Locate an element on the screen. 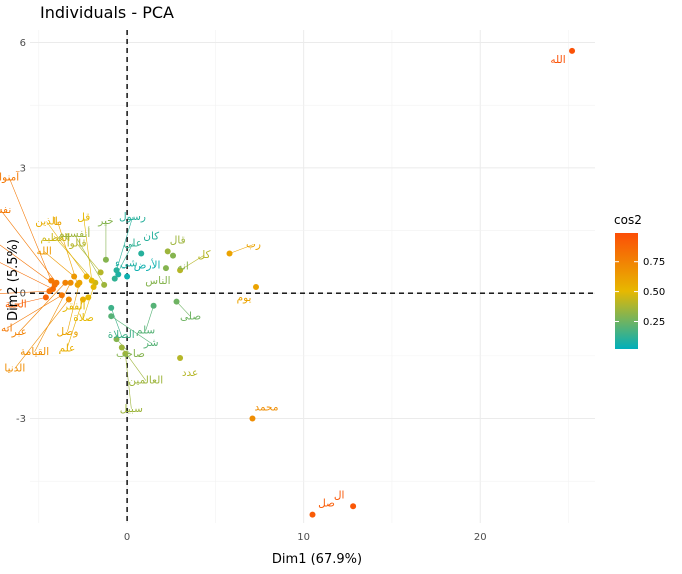 Image resolution: width=682 pixels, height=574 pixels. point-label: يوم is located at coordinates (244, 298).